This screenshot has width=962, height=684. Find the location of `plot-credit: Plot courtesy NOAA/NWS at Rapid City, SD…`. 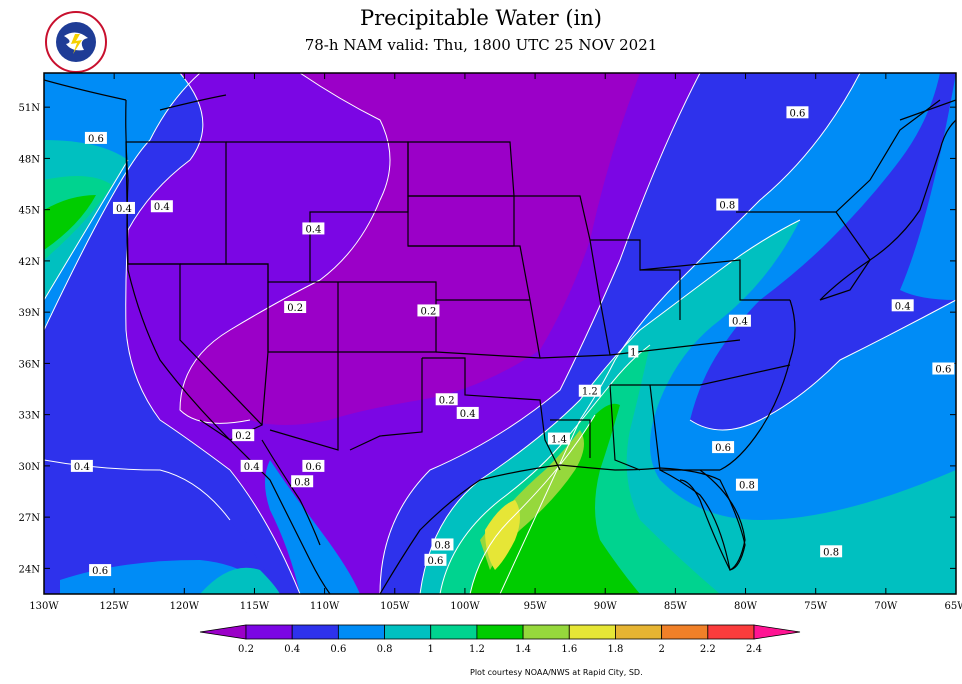

plot-credit: Plot courtesy NOAA/NWS at Rapid City, SD… is located at coordinates (556, 672).